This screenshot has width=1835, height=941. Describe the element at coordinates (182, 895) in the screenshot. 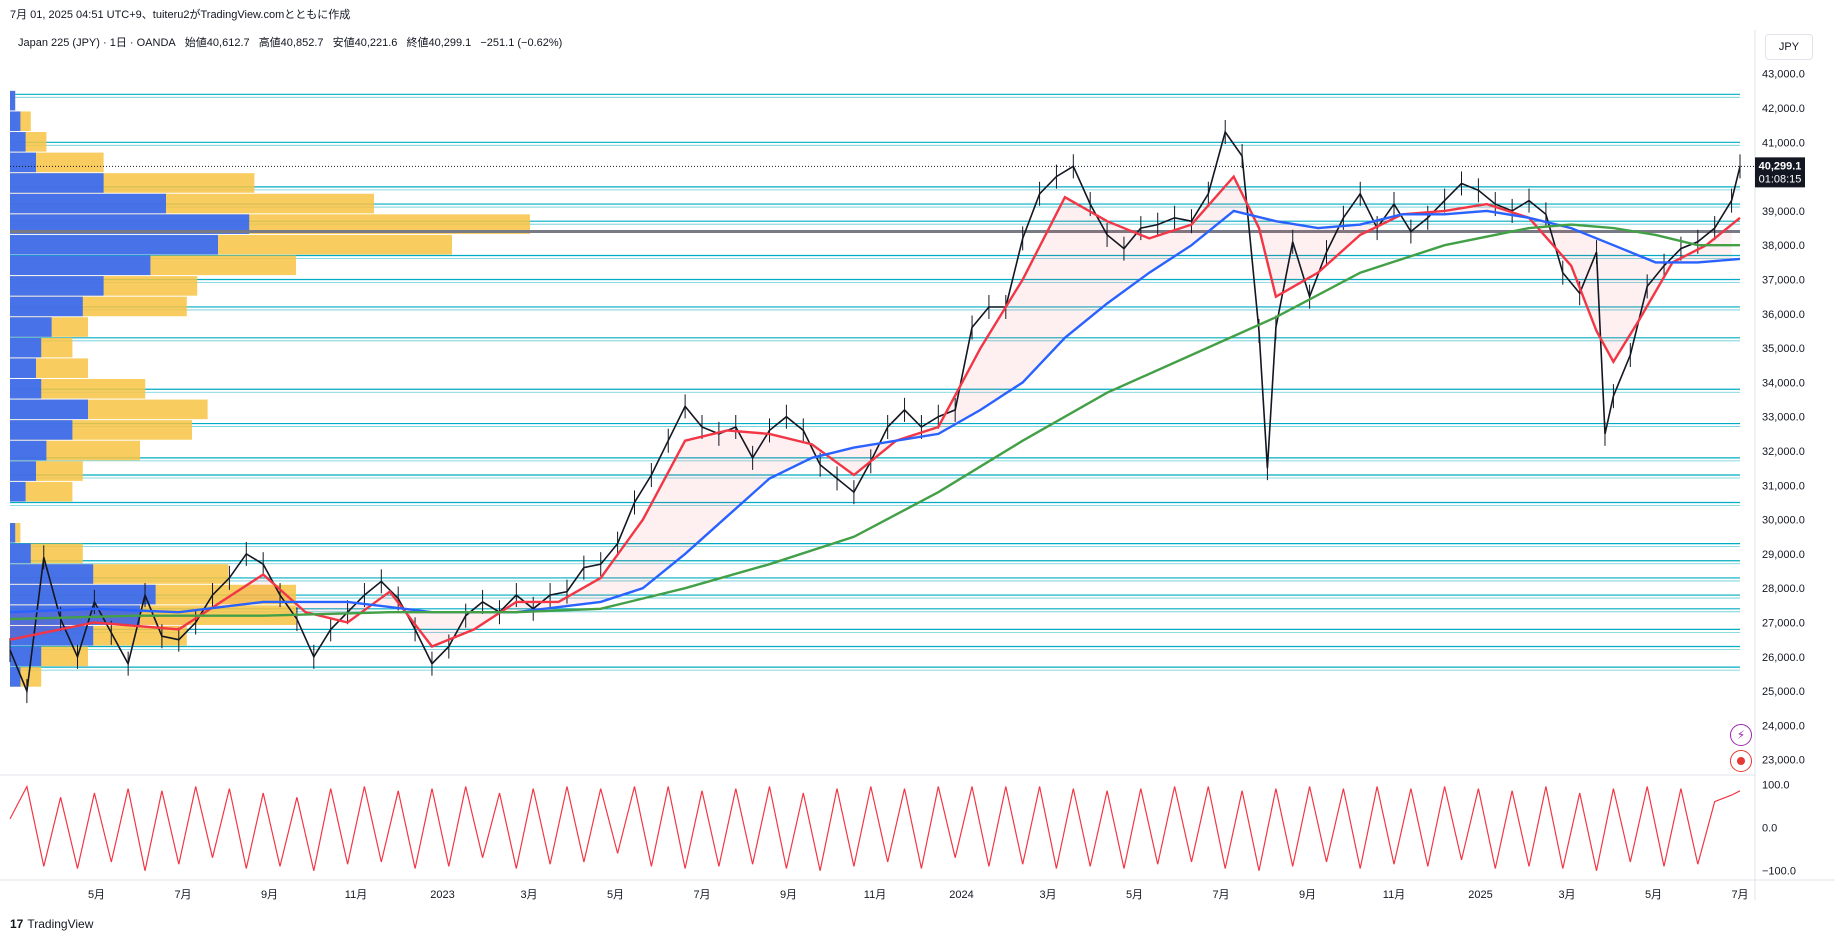

I see `x-tick-label-1: 7月` at that location.